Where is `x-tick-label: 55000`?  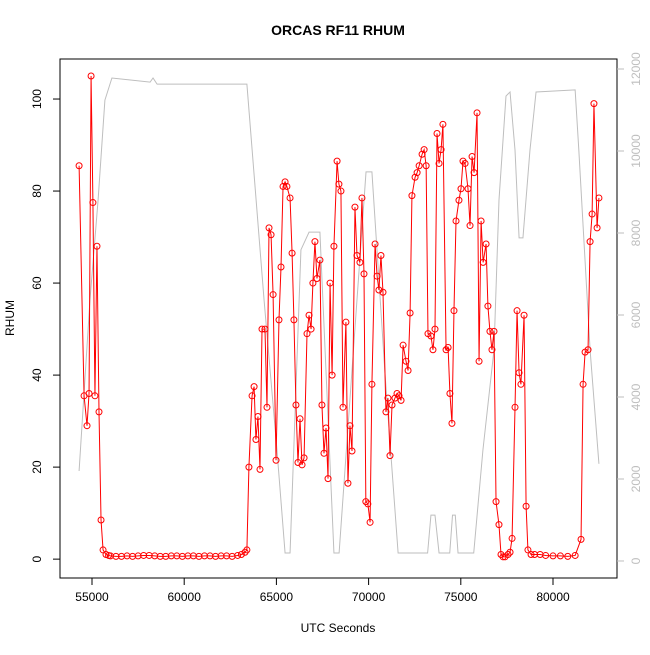
x-tick-label: 55000 is located at coordinates (92, 597).